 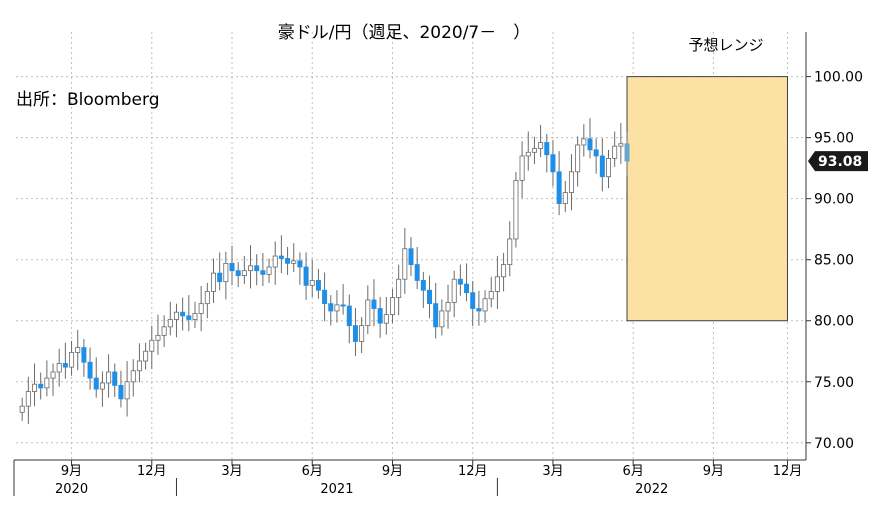 What do you see at coordinates (552, 471) in the screenshot?
I see `x-tick-label: 3月` at bounding box center [552, 471].